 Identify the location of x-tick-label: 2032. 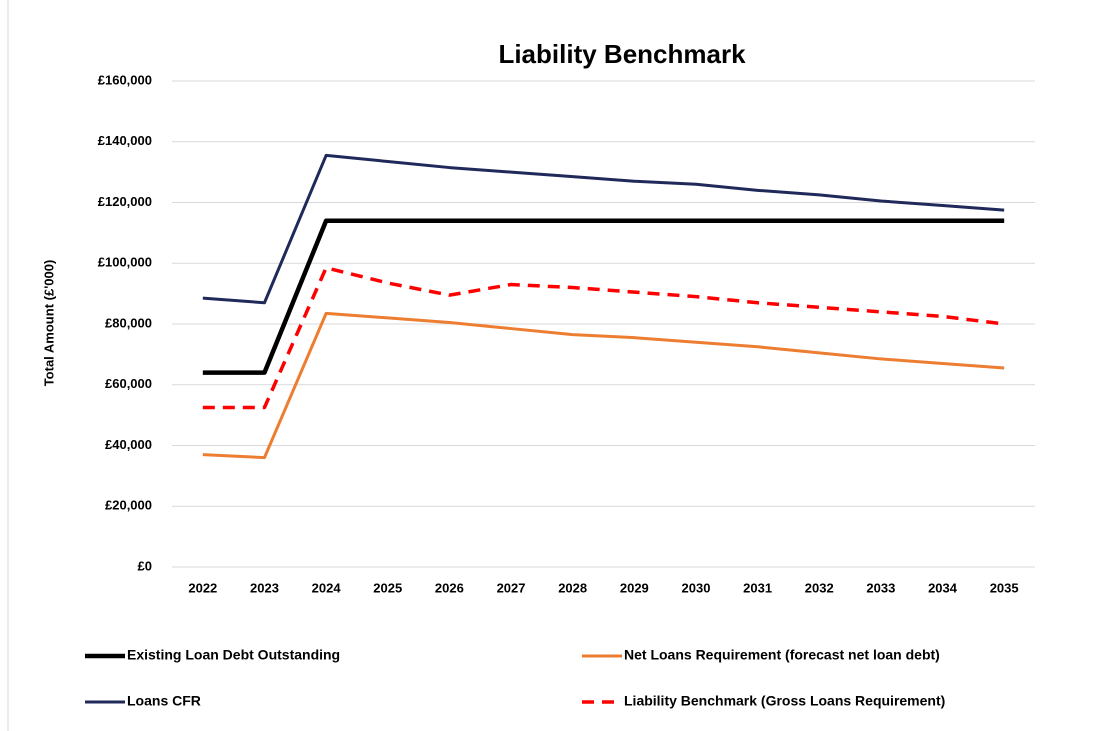
(819, 587).